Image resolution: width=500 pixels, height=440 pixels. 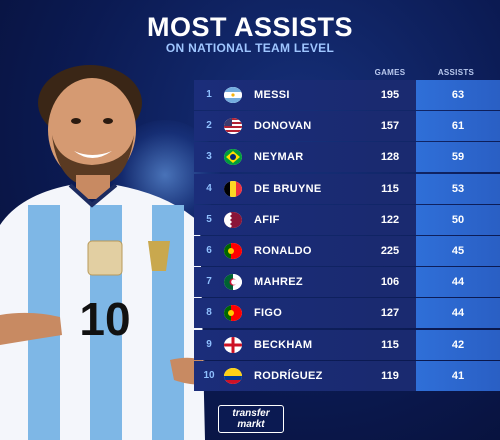 I want to click on transfermarkt-logo: transfer markt, so click(x=251, y=419).